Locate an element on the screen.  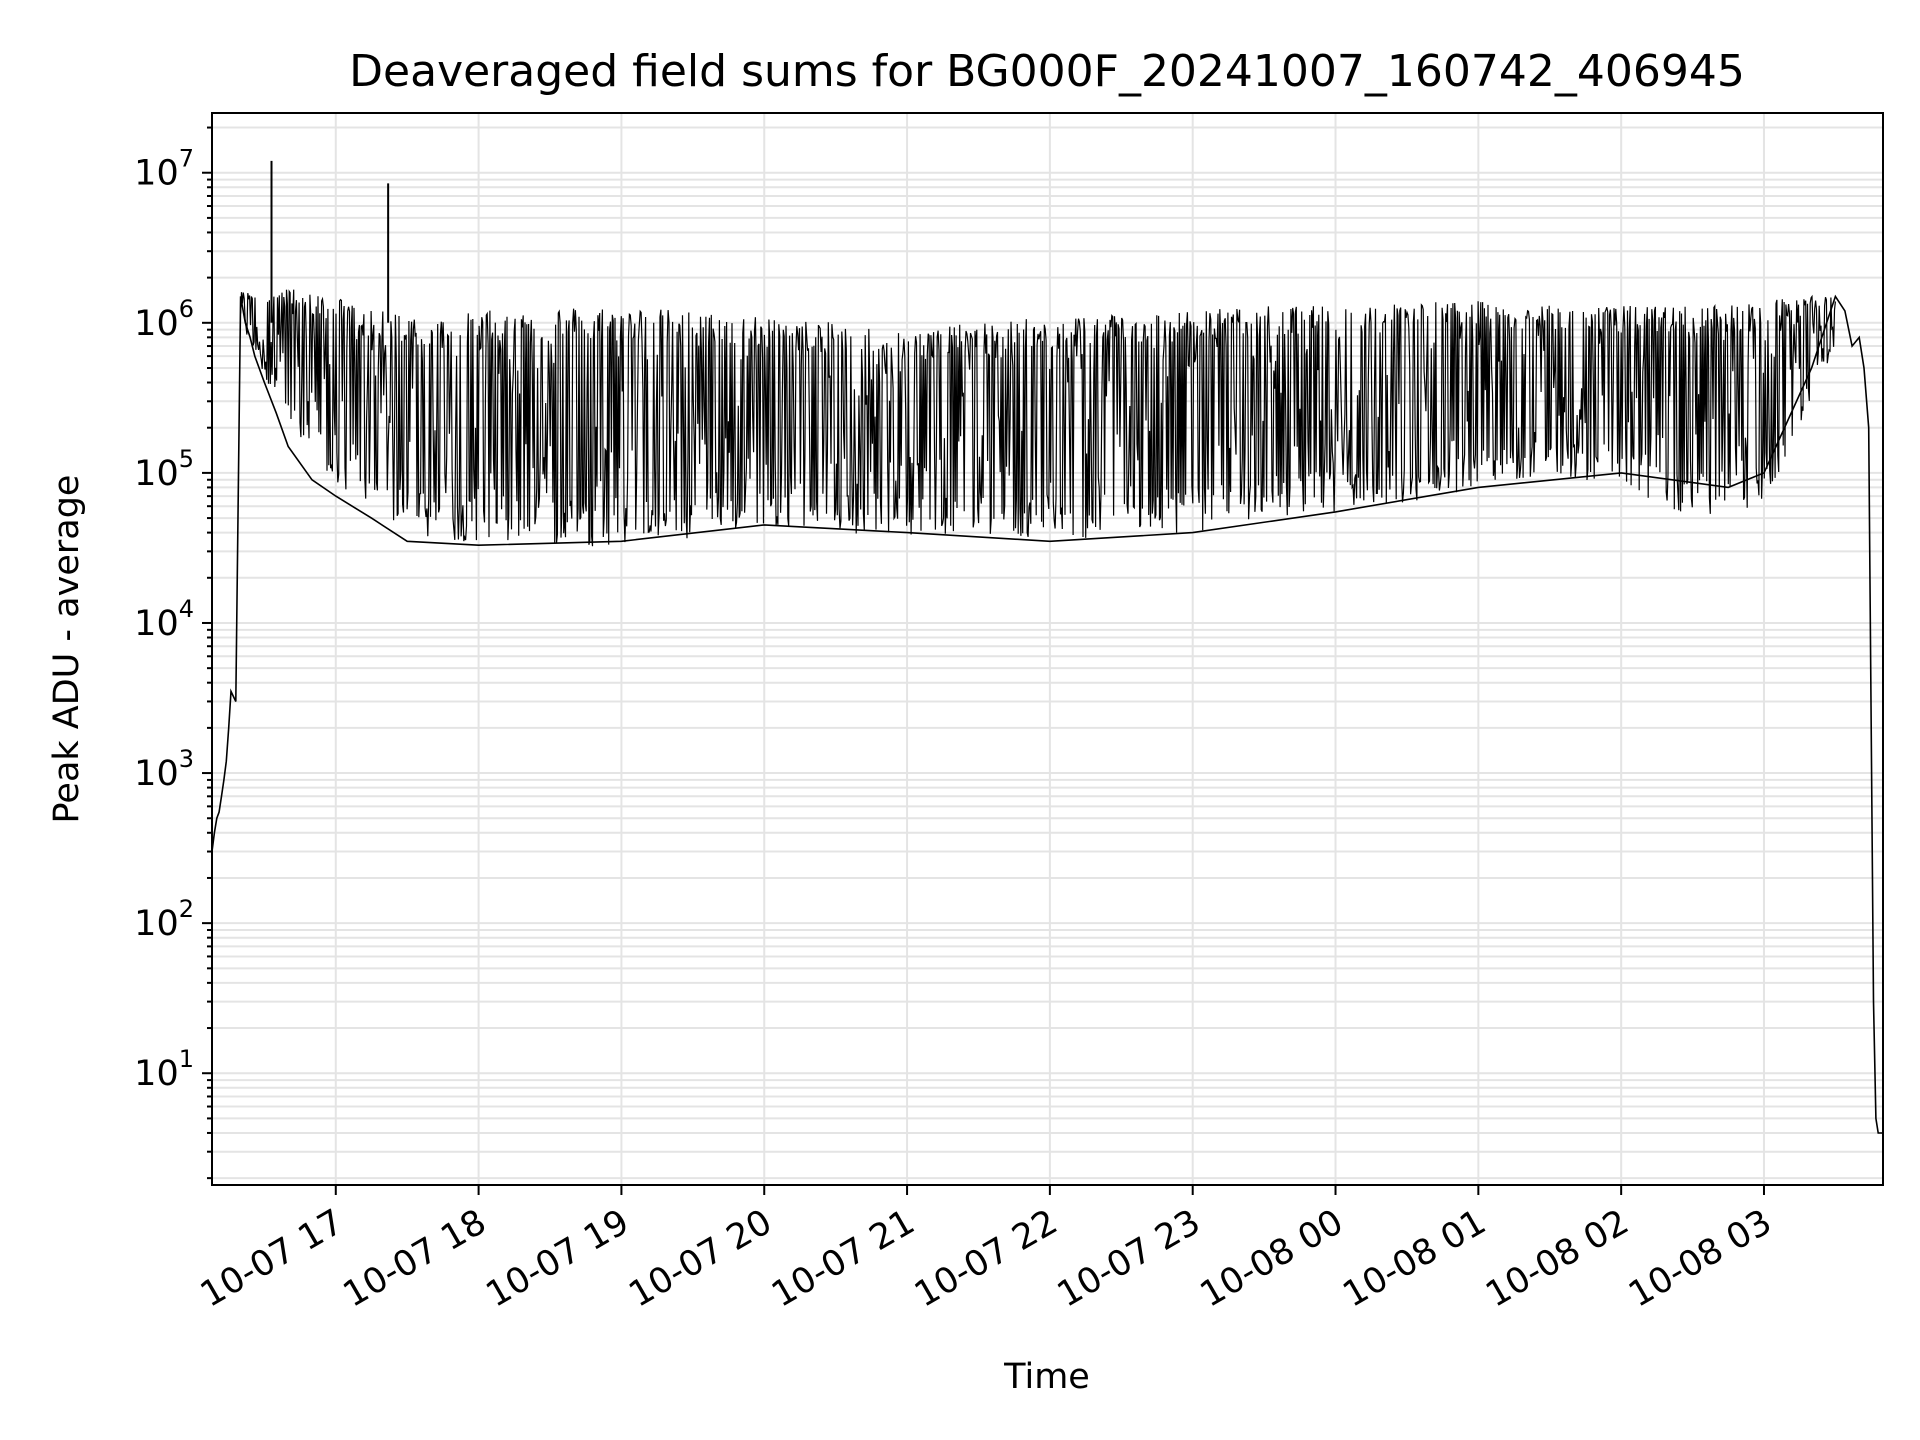
y-tick-label: 10⁵ is located at coordinates (164, 469).